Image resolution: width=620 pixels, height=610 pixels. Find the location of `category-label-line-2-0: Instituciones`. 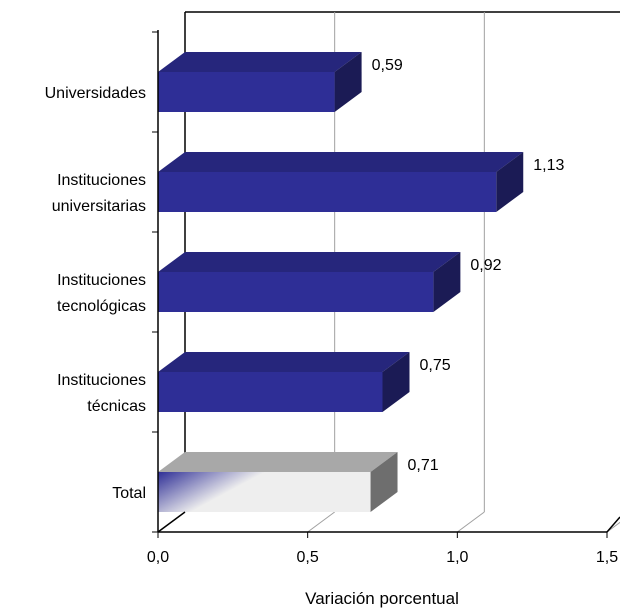

category-label-line-2-0: Instituciones is located at coordinates (101, 280).